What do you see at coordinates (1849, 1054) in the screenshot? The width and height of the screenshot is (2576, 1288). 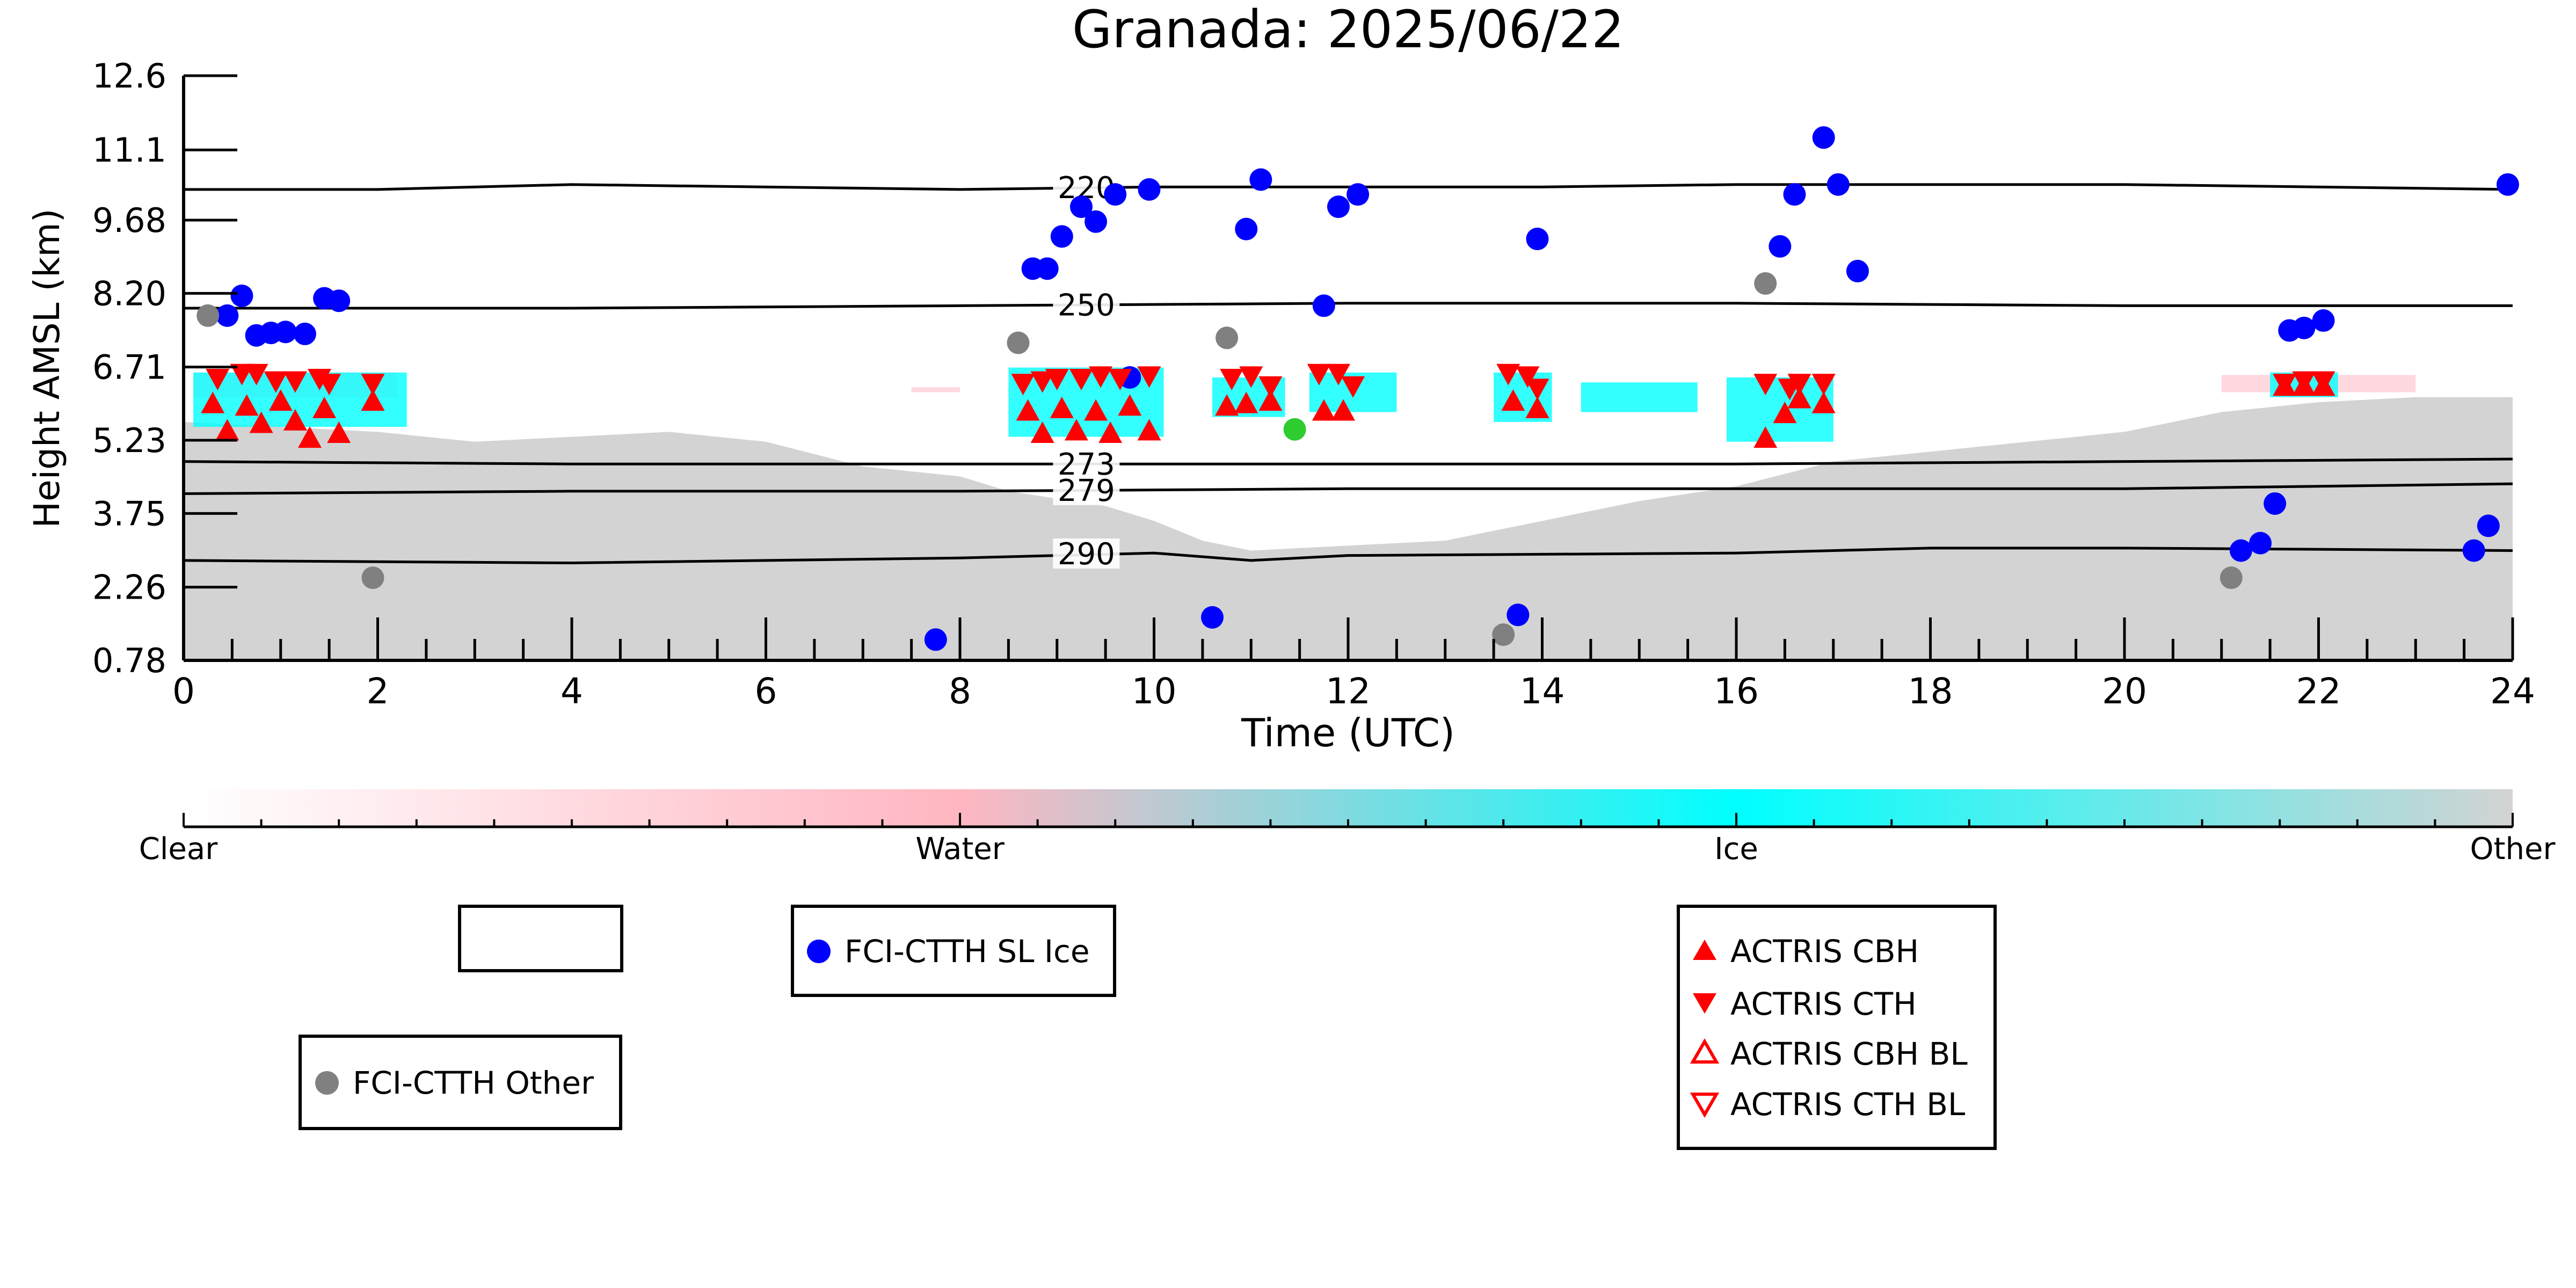 I see `legend-label: ACTRIS CBH BL` at bounding box center [1849, 1054].